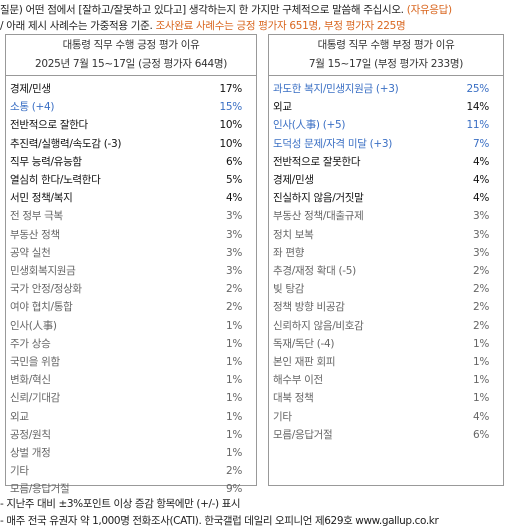 This screenshot has height=532, width=506. I want to click on row-label: 여야 협치/통합, so click(41, 307).